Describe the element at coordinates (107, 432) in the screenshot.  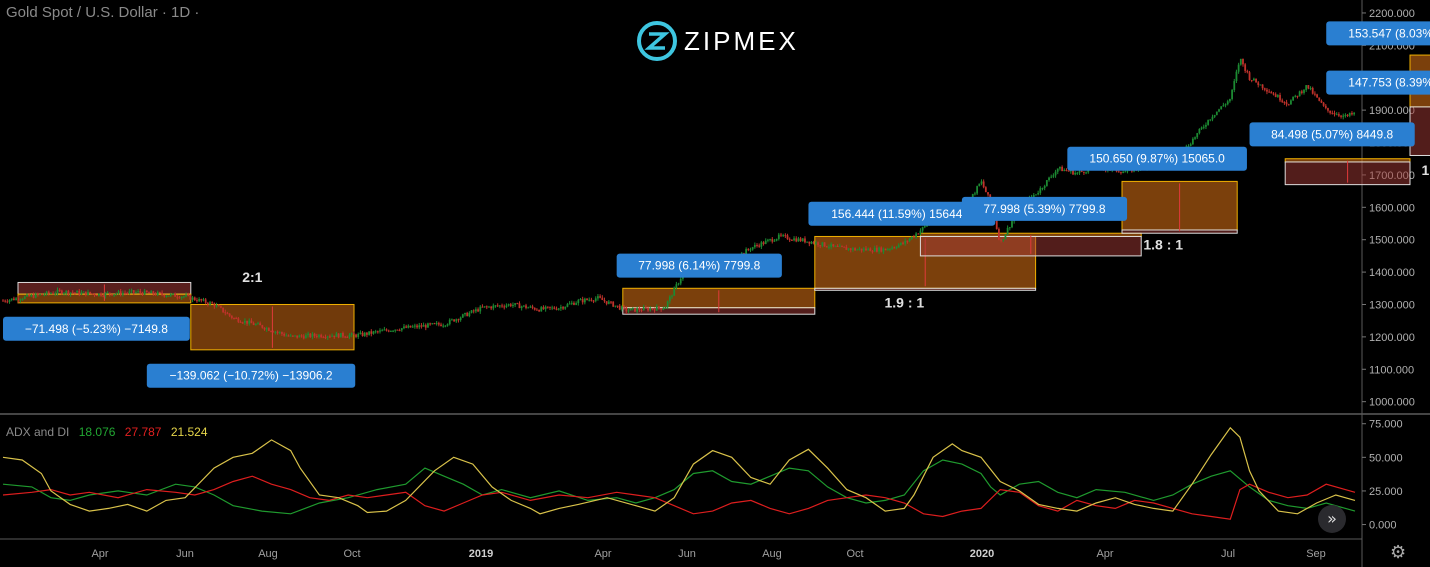
I see `indicator-legend: ADX and DI 18.076 27.787 21.524` at that location.